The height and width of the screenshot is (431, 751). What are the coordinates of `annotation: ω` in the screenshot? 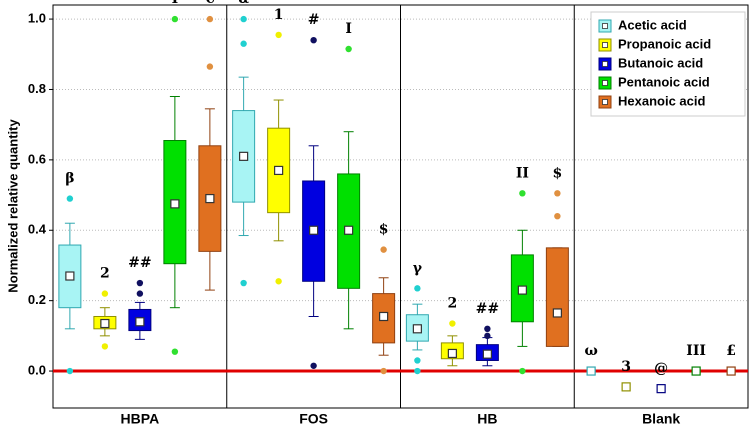 It's located at (590, 351).